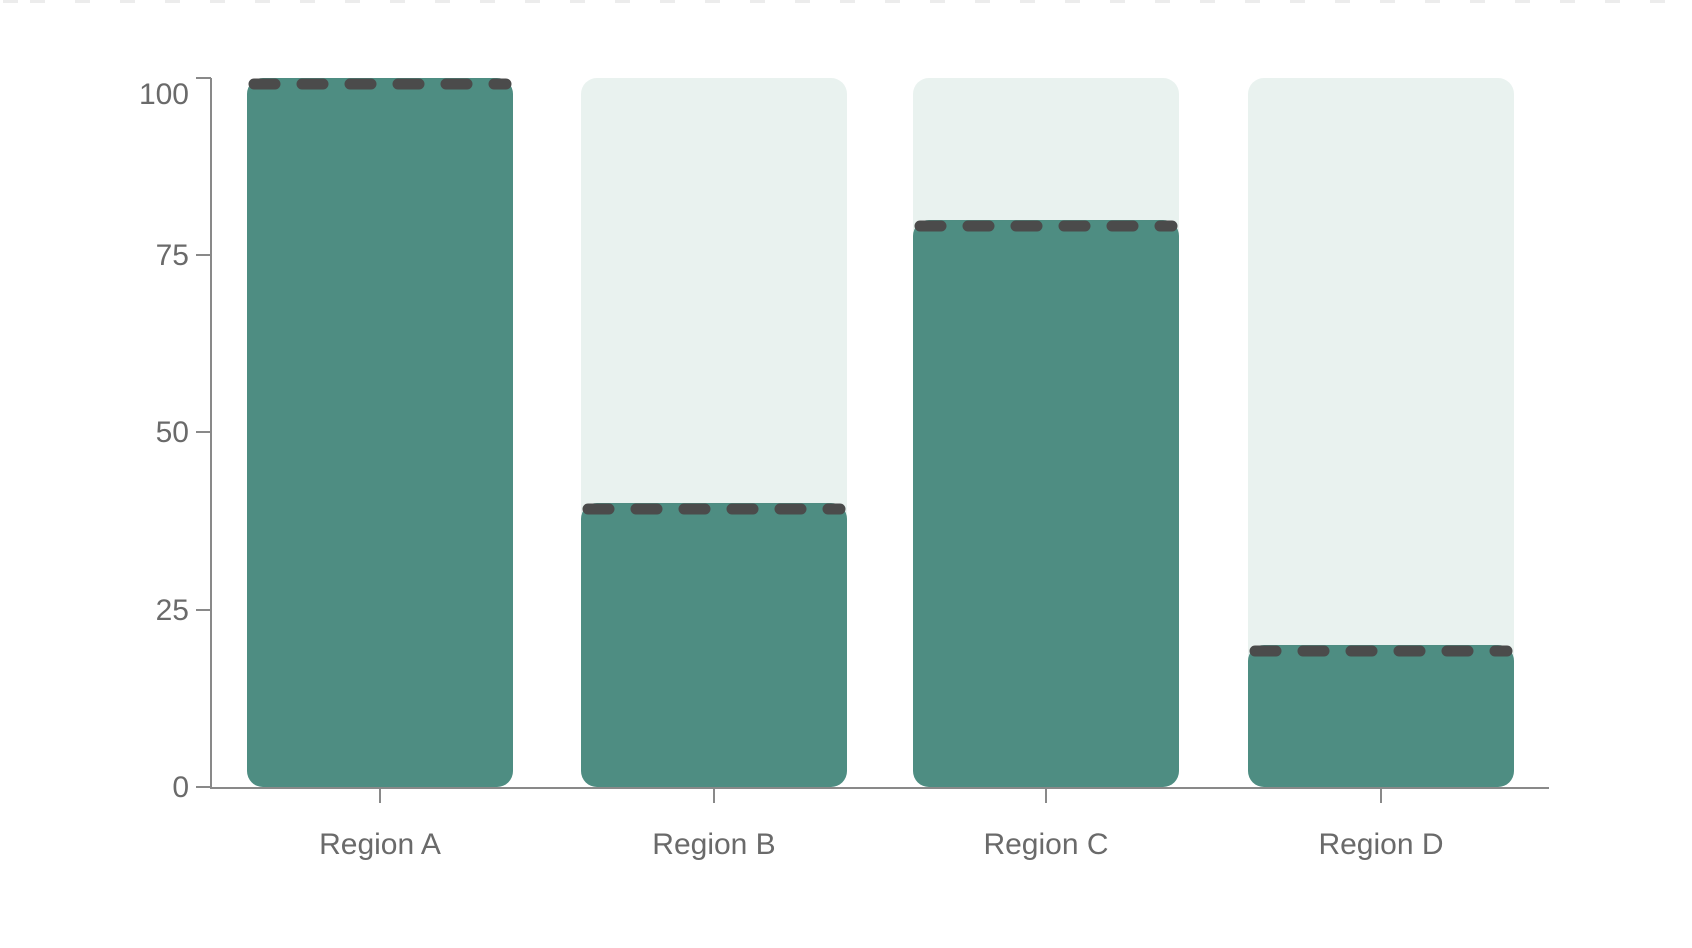 The height and width of the screenshot is (948, 1692). What do you see at coordinates (172, 610) in the screenshot?
I see `y-axis-tick-label: 25` at bounding box center [172, 610].